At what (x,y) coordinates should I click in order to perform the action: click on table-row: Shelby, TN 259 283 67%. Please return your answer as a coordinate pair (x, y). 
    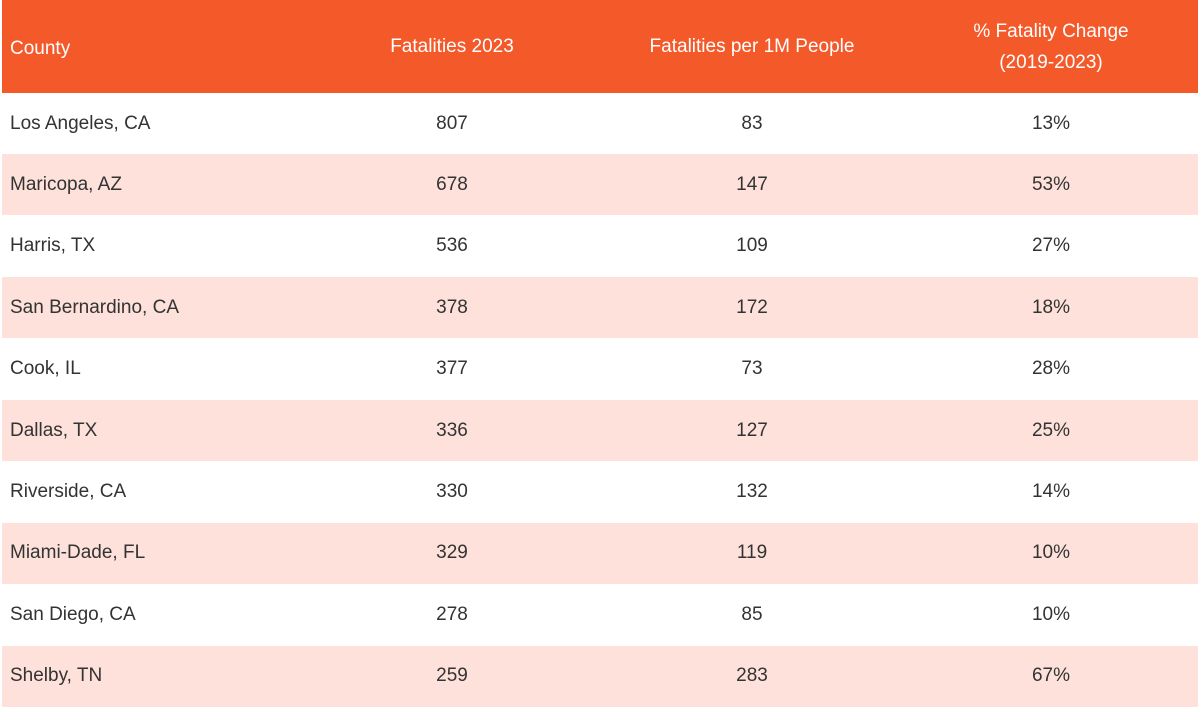
    Looking at the image, I should click on (600, 676).